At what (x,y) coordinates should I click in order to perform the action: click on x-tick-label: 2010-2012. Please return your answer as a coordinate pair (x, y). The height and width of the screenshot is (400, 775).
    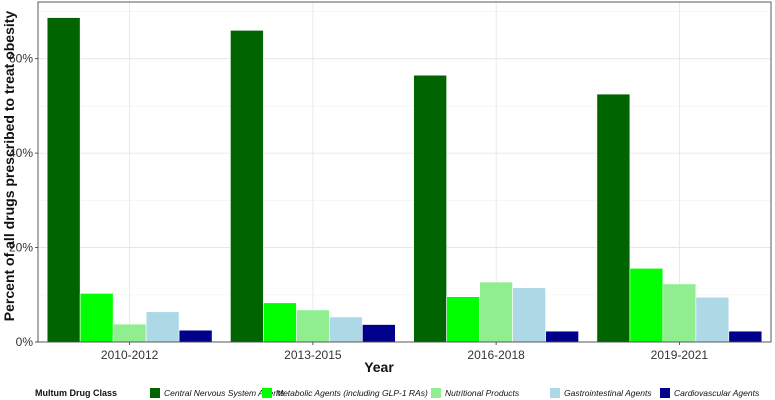
    Looking at the image, I should click on (130, 355).